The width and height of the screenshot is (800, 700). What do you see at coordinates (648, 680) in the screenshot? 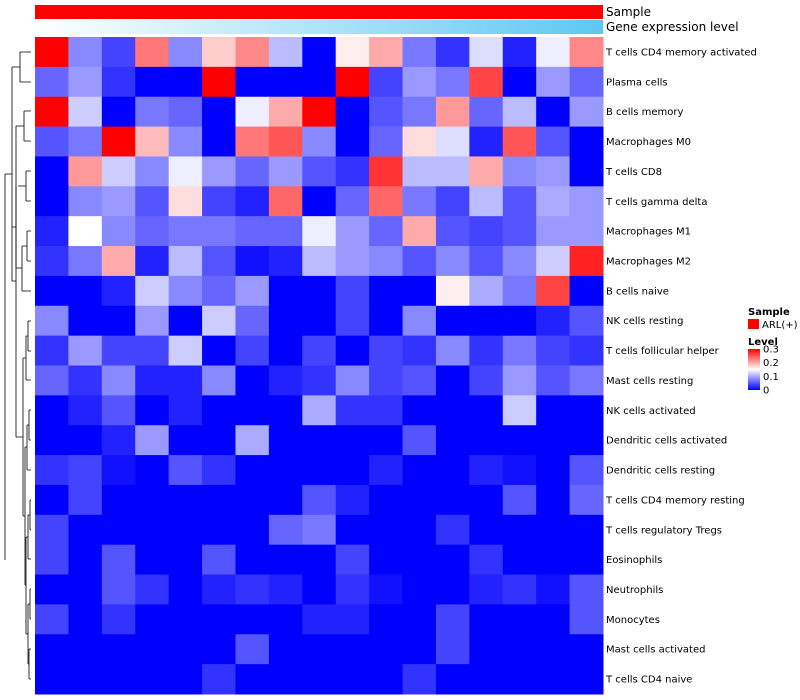
I see `row-label: T cells CD4 naive` at bounding box center [648, 680].